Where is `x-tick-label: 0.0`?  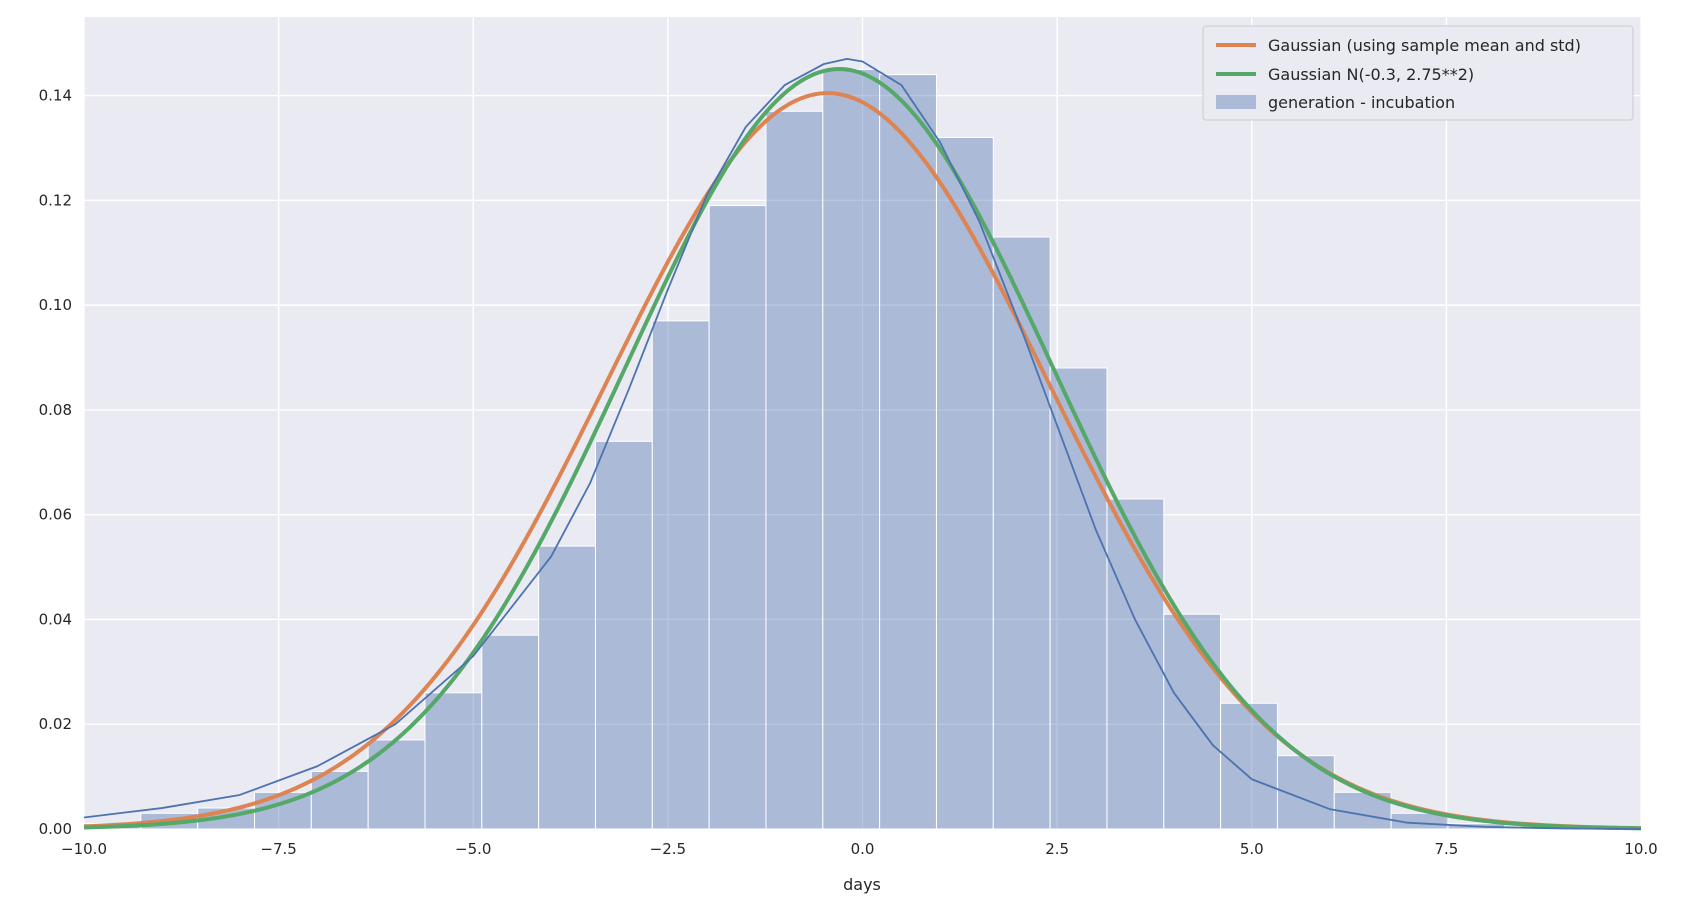 x-tick-label: 0.0 is located at coordinates (863, 849).